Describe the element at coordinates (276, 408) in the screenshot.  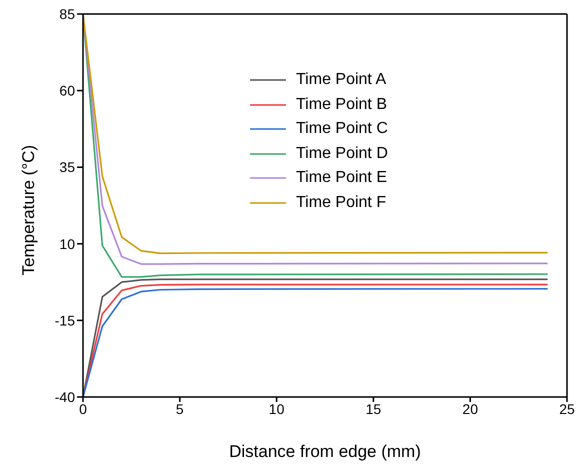
I see `x-tick-label: 10` at that location.